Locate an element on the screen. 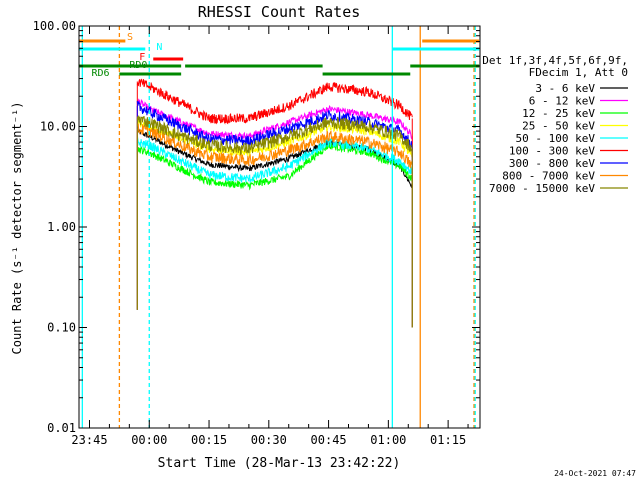 This screenshot has height=480, width=640. x-tick-label: 01:15 is located at coordinates (448, 440).